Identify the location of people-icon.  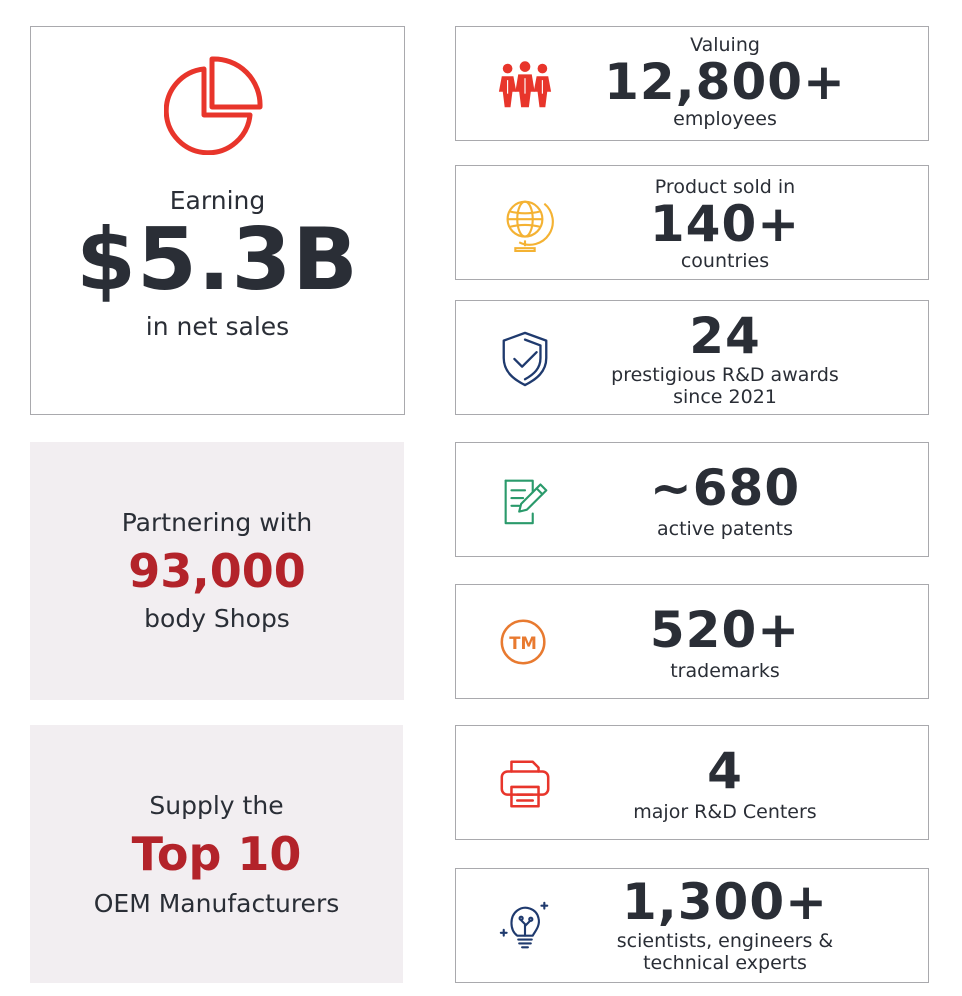
(525, 84).